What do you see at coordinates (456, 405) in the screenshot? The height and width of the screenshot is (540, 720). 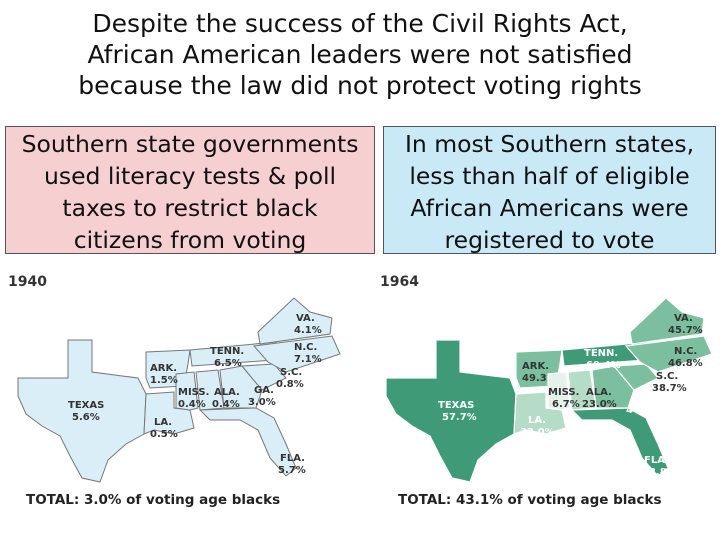 I see `label-texas-1964: TEXAS` at bounding box center [456, 405].